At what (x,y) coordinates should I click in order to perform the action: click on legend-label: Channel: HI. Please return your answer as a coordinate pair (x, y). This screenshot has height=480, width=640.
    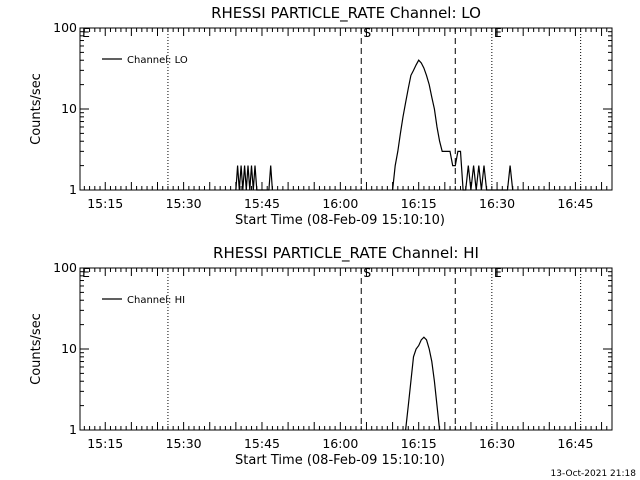
    Looking at the image, I should click on (156, 300).